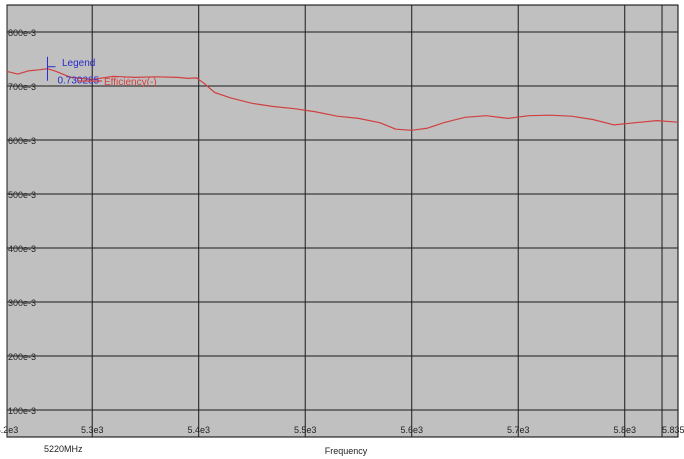 The height and width of the screenshot is (459, 684). I want to click on y-tick-label: 800e-3, so click(22, 33).